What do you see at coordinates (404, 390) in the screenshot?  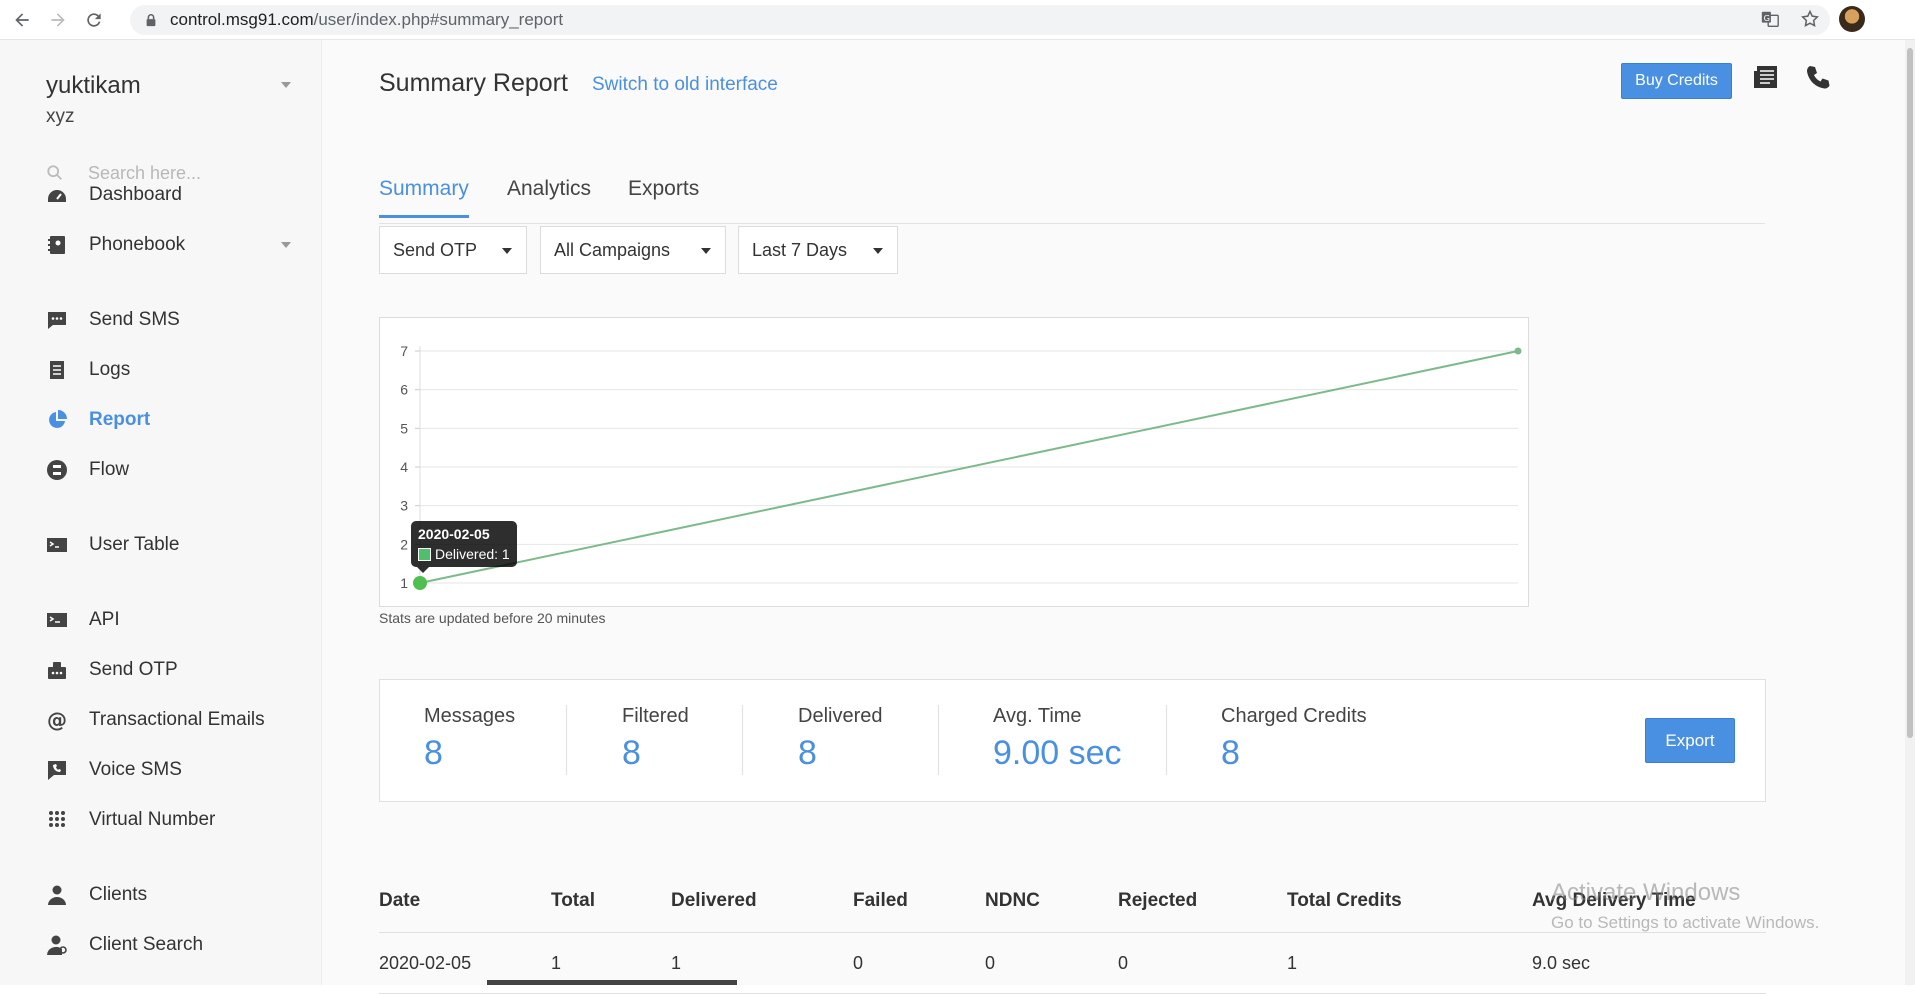 I see `y-tick-label: 6` at bounding box center [404, 390].